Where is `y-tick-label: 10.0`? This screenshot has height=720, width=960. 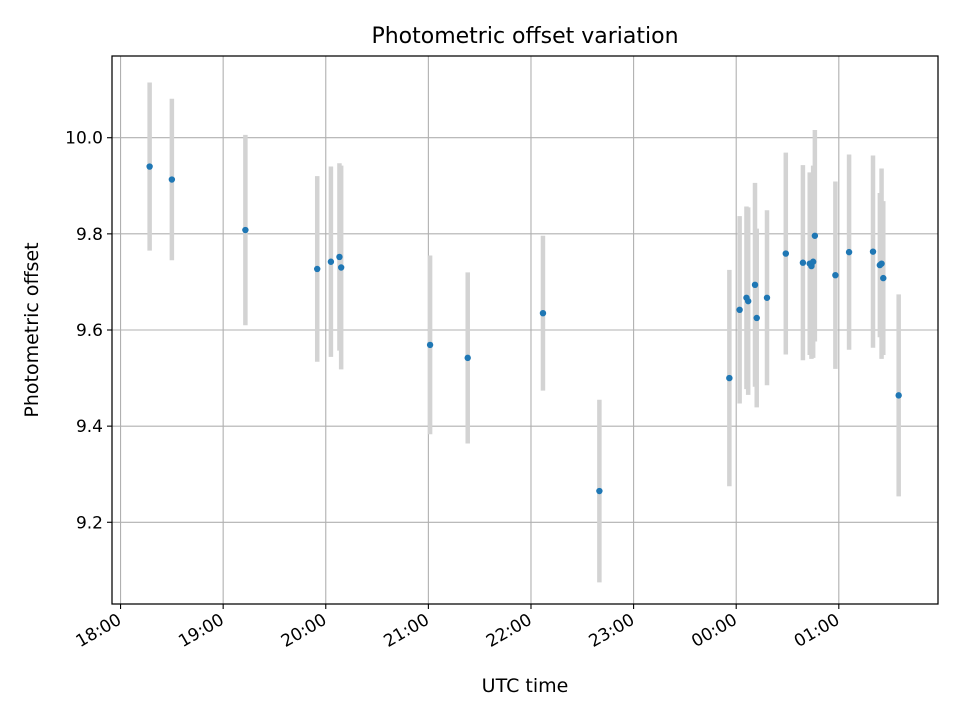 y-tick-label: 10.0 is located at coordinates (84, 139).